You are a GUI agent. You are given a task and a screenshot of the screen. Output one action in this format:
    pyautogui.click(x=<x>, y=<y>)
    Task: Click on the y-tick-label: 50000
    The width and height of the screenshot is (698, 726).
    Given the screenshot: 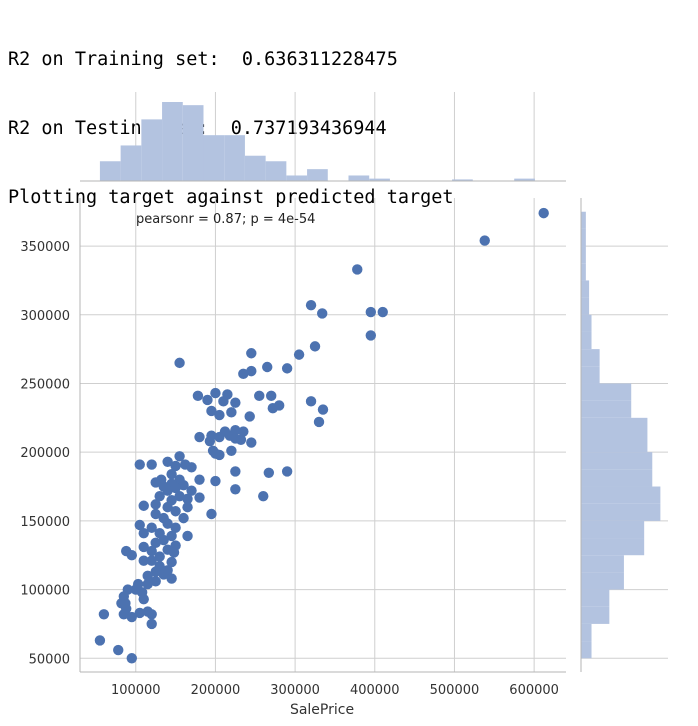 What is the action you would take?
    pyautogui.click(x=49, y=659)
    